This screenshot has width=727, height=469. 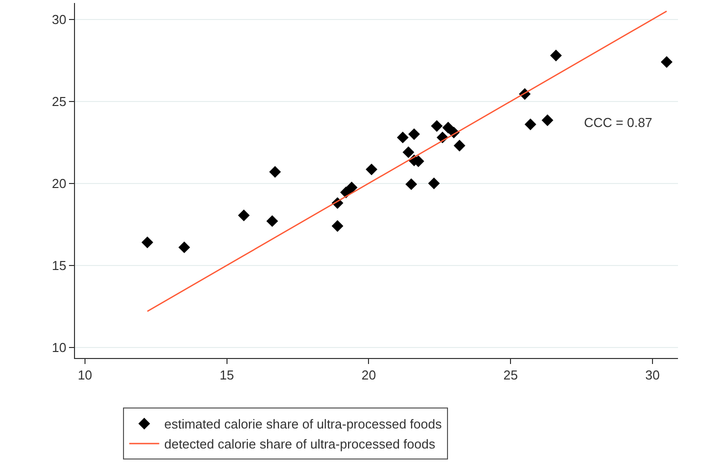 I want to click on x-tick-label: 25, so click(x=510, y=375).